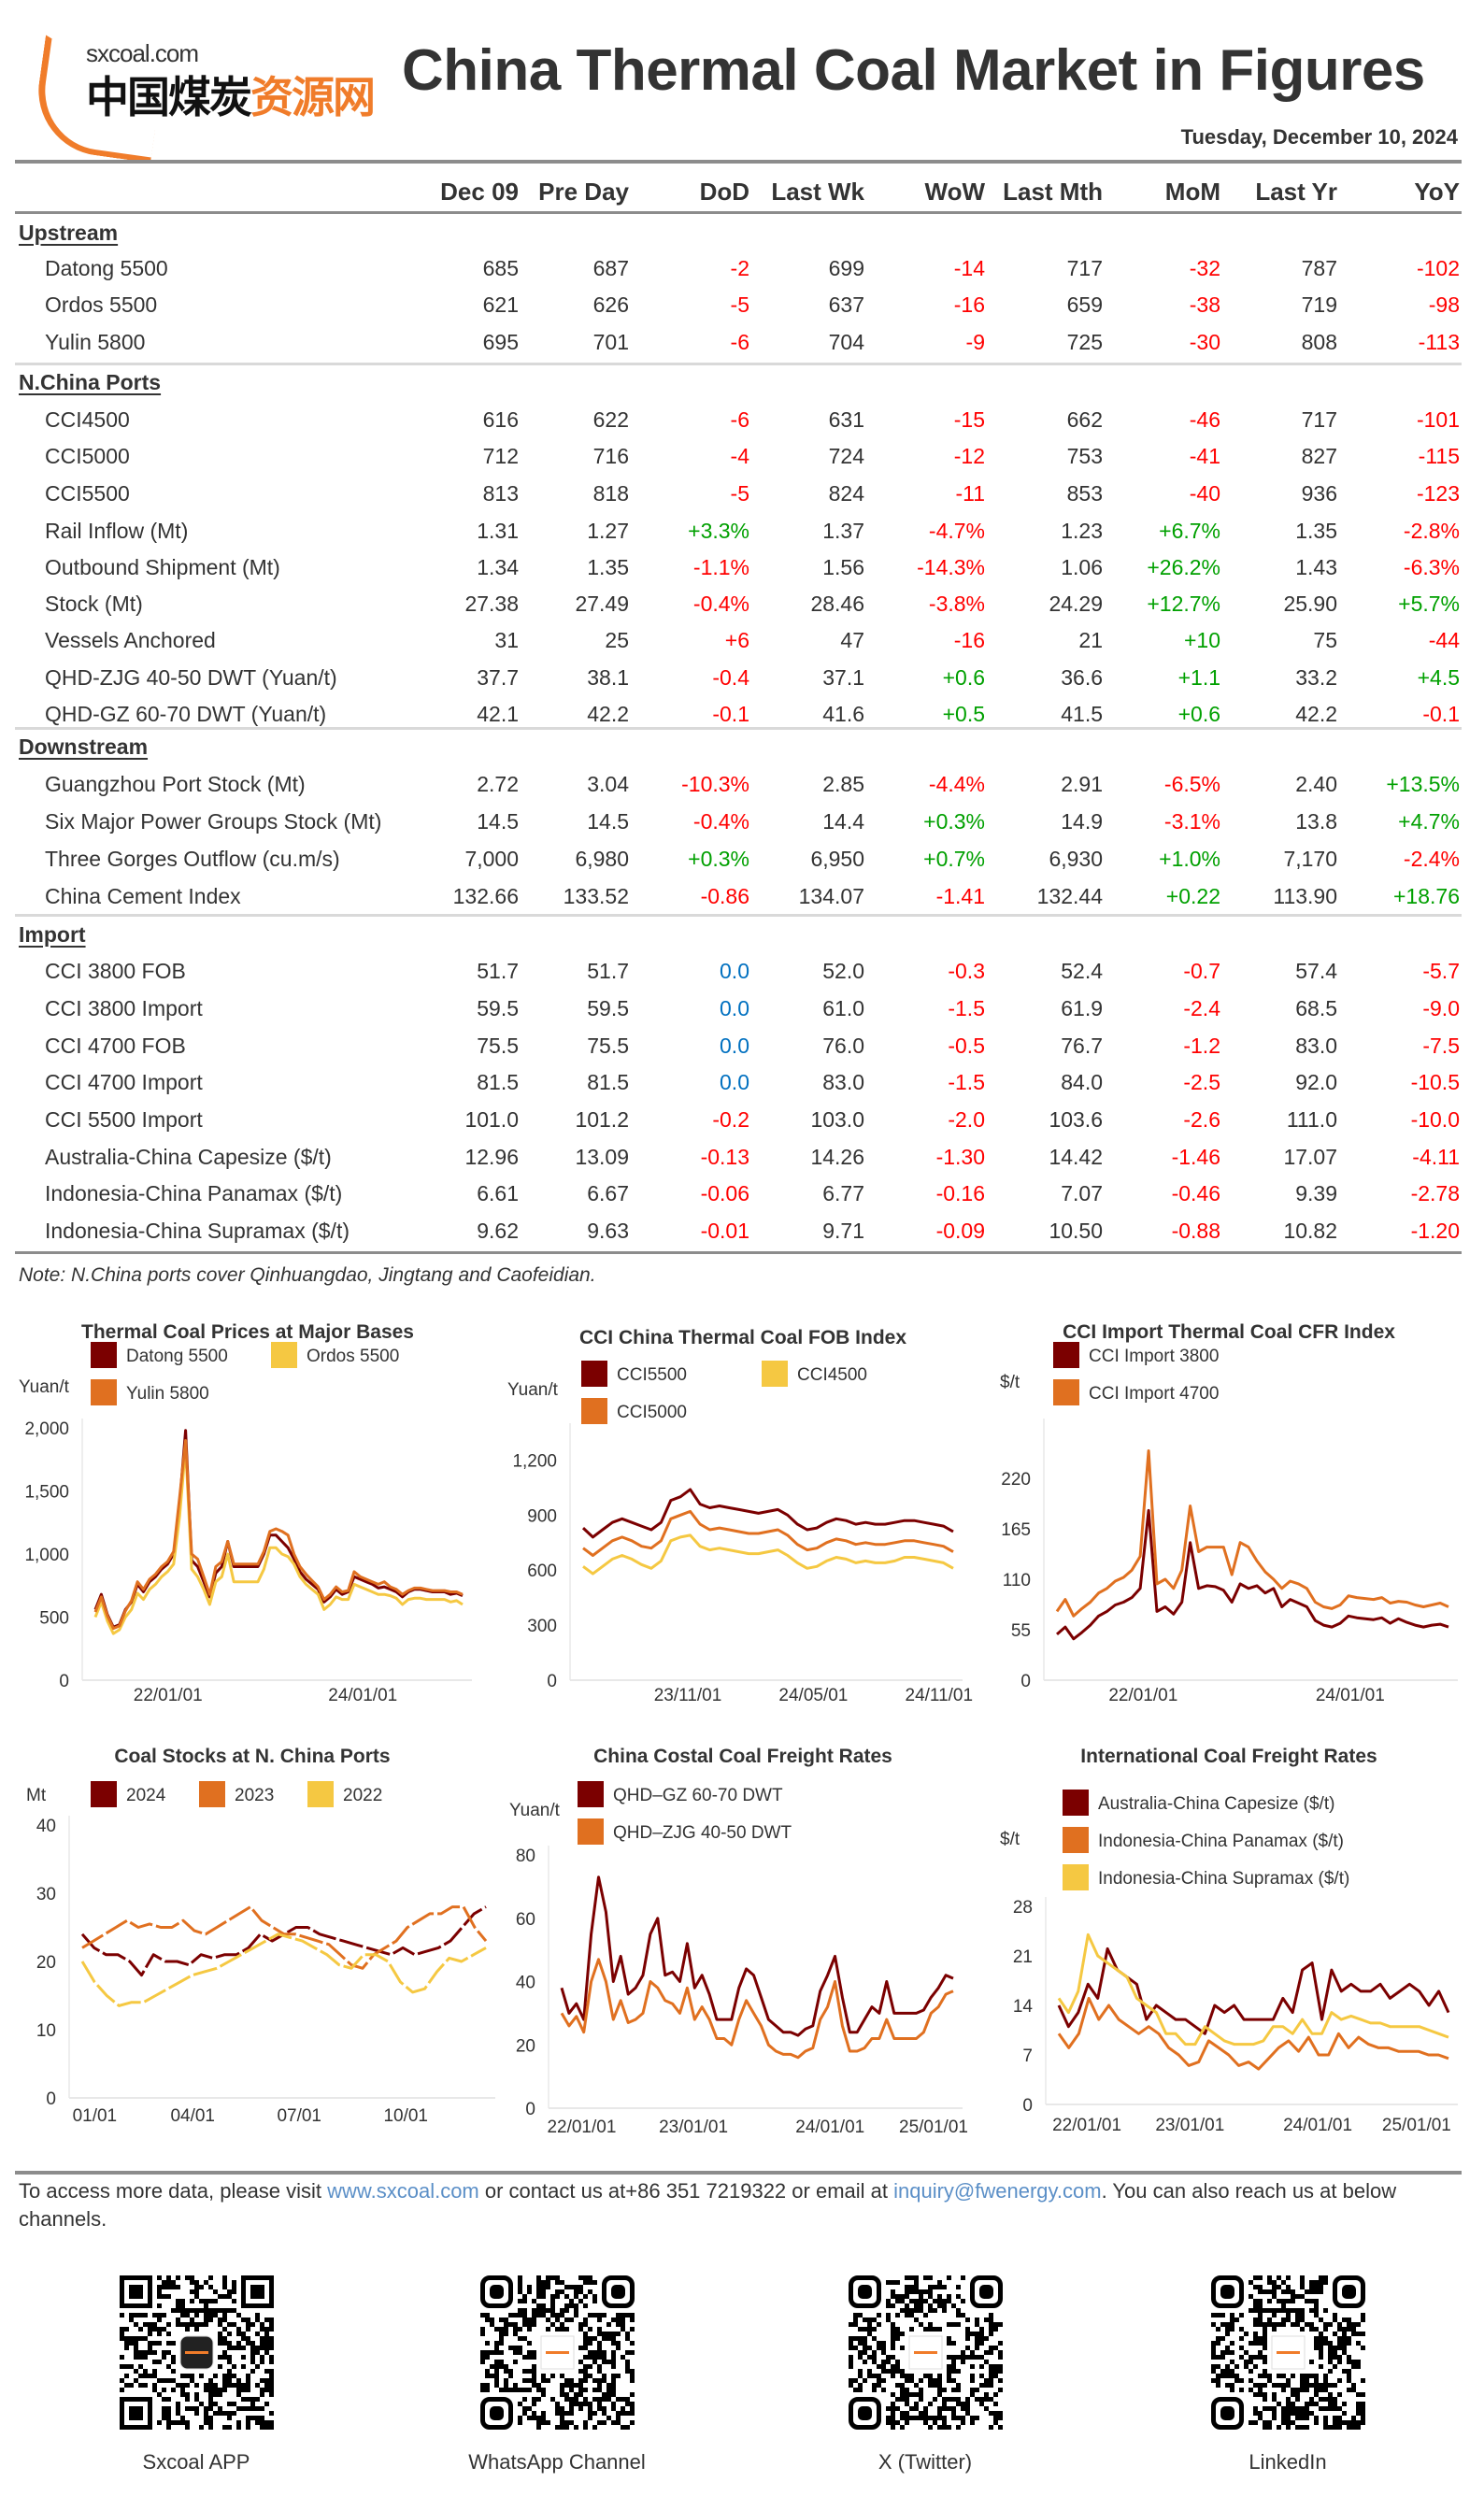  What do you see at coordinates (500, 456) in the screenshot?
I see `value-cell: 712` at bounding box center [500, 456].